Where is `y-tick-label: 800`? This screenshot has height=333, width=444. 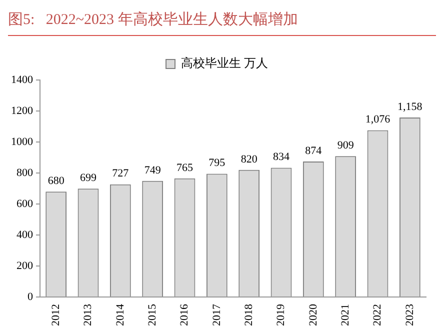
y-tick-label: 800 is located at coordinates (25, 172).